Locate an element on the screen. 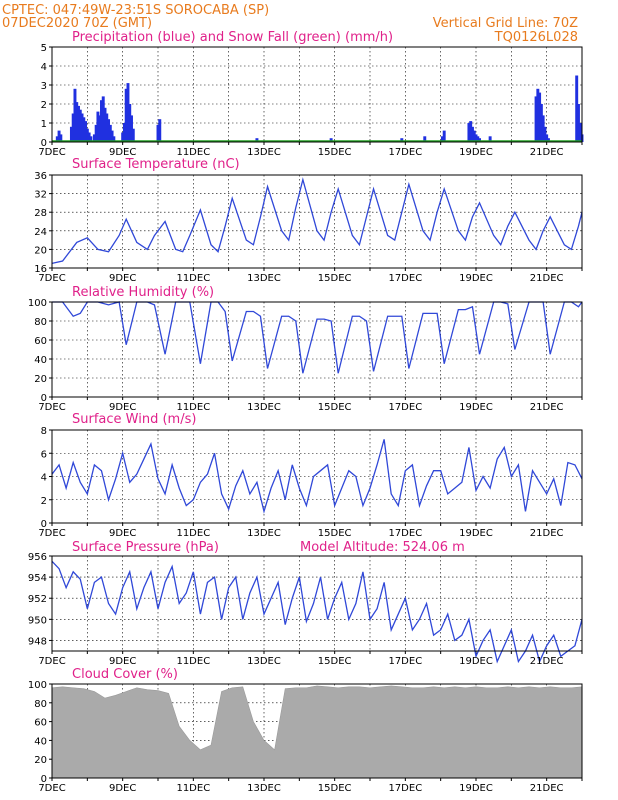 Image resolution: width=618 pixels, height=800 pixels. pressure-xtick-label: 13DEC is located at coordinates (264, 661).